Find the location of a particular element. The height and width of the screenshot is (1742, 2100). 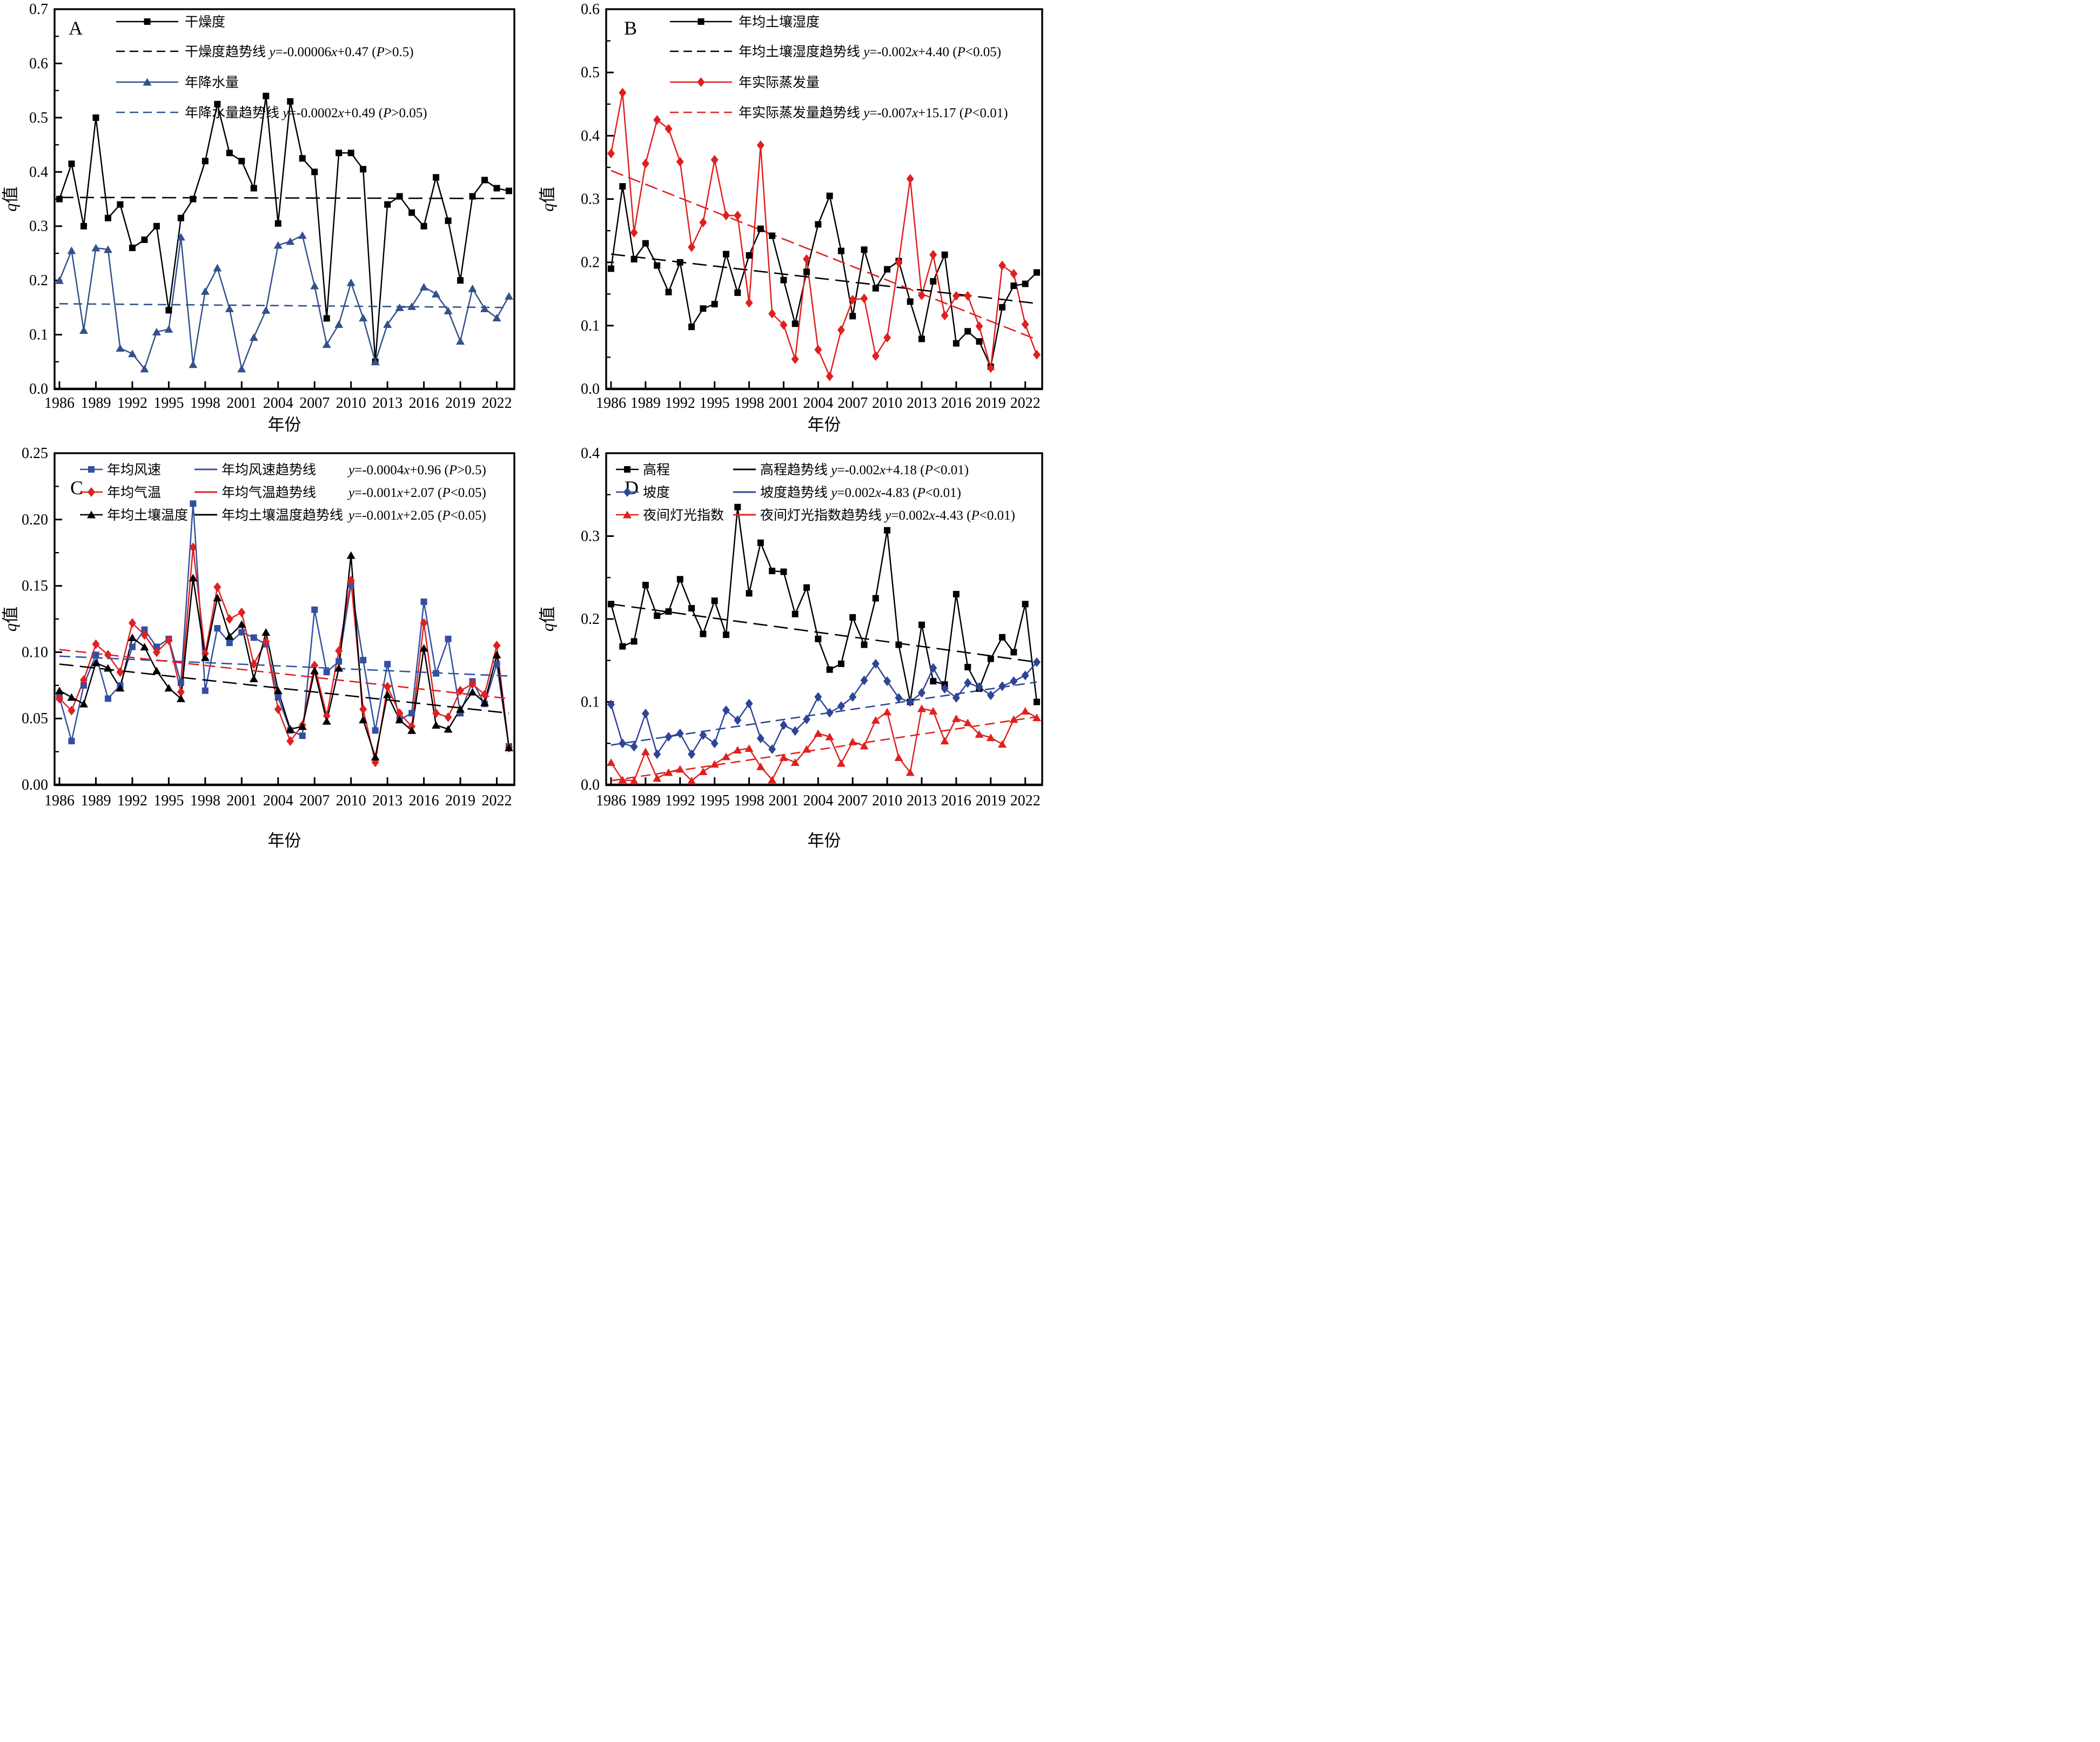

air-temperature-legend-marker is located at coordinates (91, 492).